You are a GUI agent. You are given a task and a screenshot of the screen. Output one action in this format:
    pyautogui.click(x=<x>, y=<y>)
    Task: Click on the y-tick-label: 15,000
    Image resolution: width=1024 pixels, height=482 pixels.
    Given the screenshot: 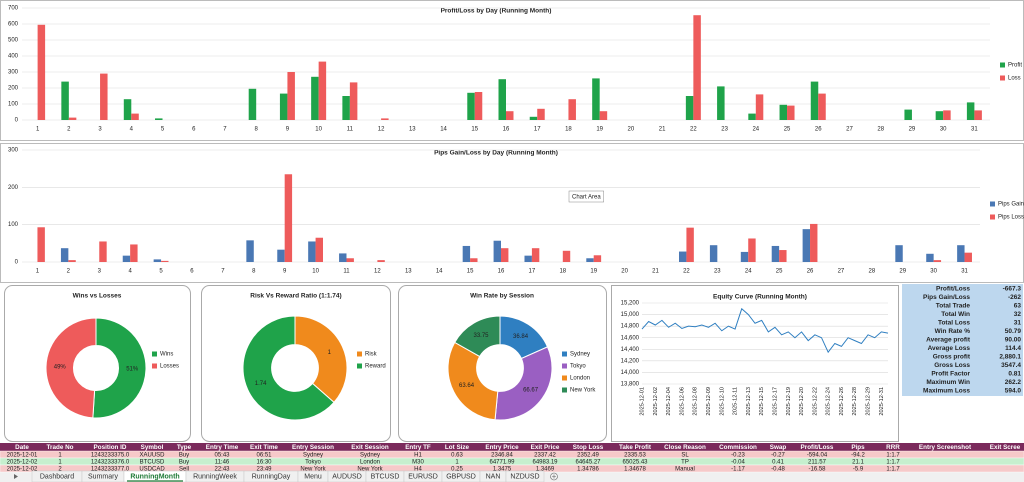 What is the action you would take?
    pyautogui.click(x=630, y=315)
    